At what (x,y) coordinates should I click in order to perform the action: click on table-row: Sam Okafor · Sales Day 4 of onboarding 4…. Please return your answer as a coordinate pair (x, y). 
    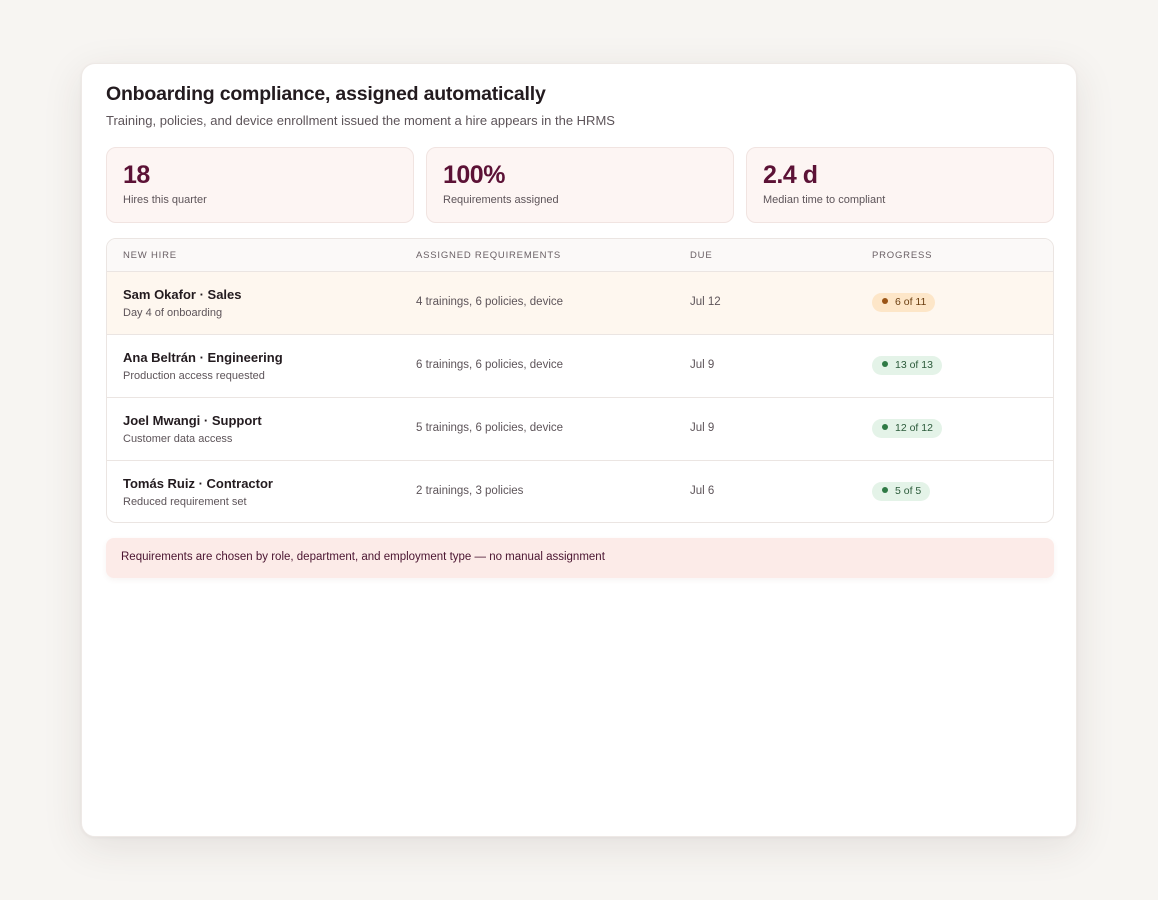
    Looking at the image, I should click on (580, 303).